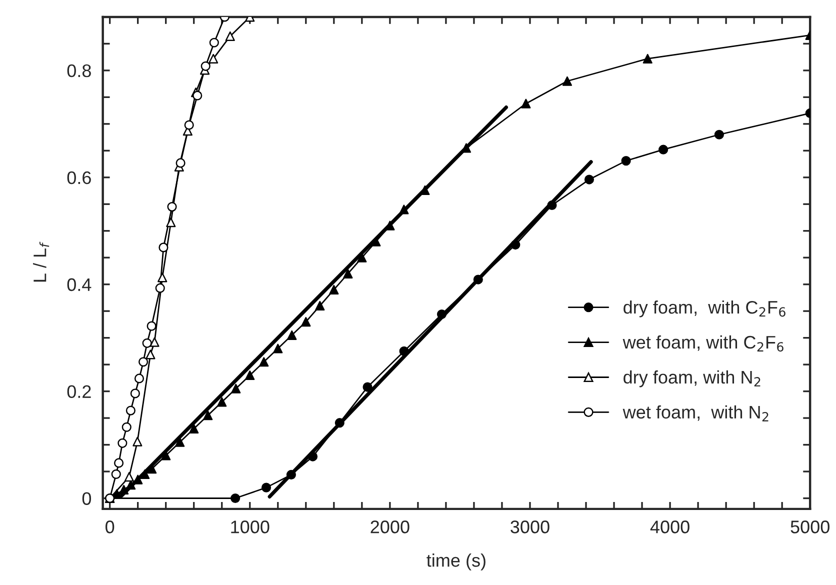 This screenshot has height=585, width=836. I want to click on x-tick-label: 3000, so click(530, 527).